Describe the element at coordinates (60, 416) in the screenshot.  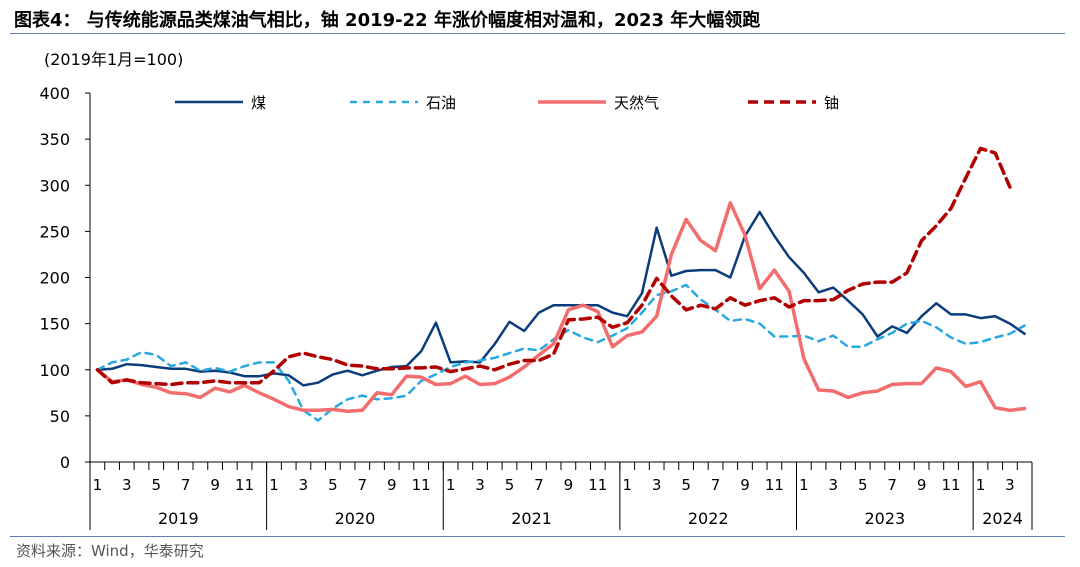
I see `y-tick-label: 50` at that location.